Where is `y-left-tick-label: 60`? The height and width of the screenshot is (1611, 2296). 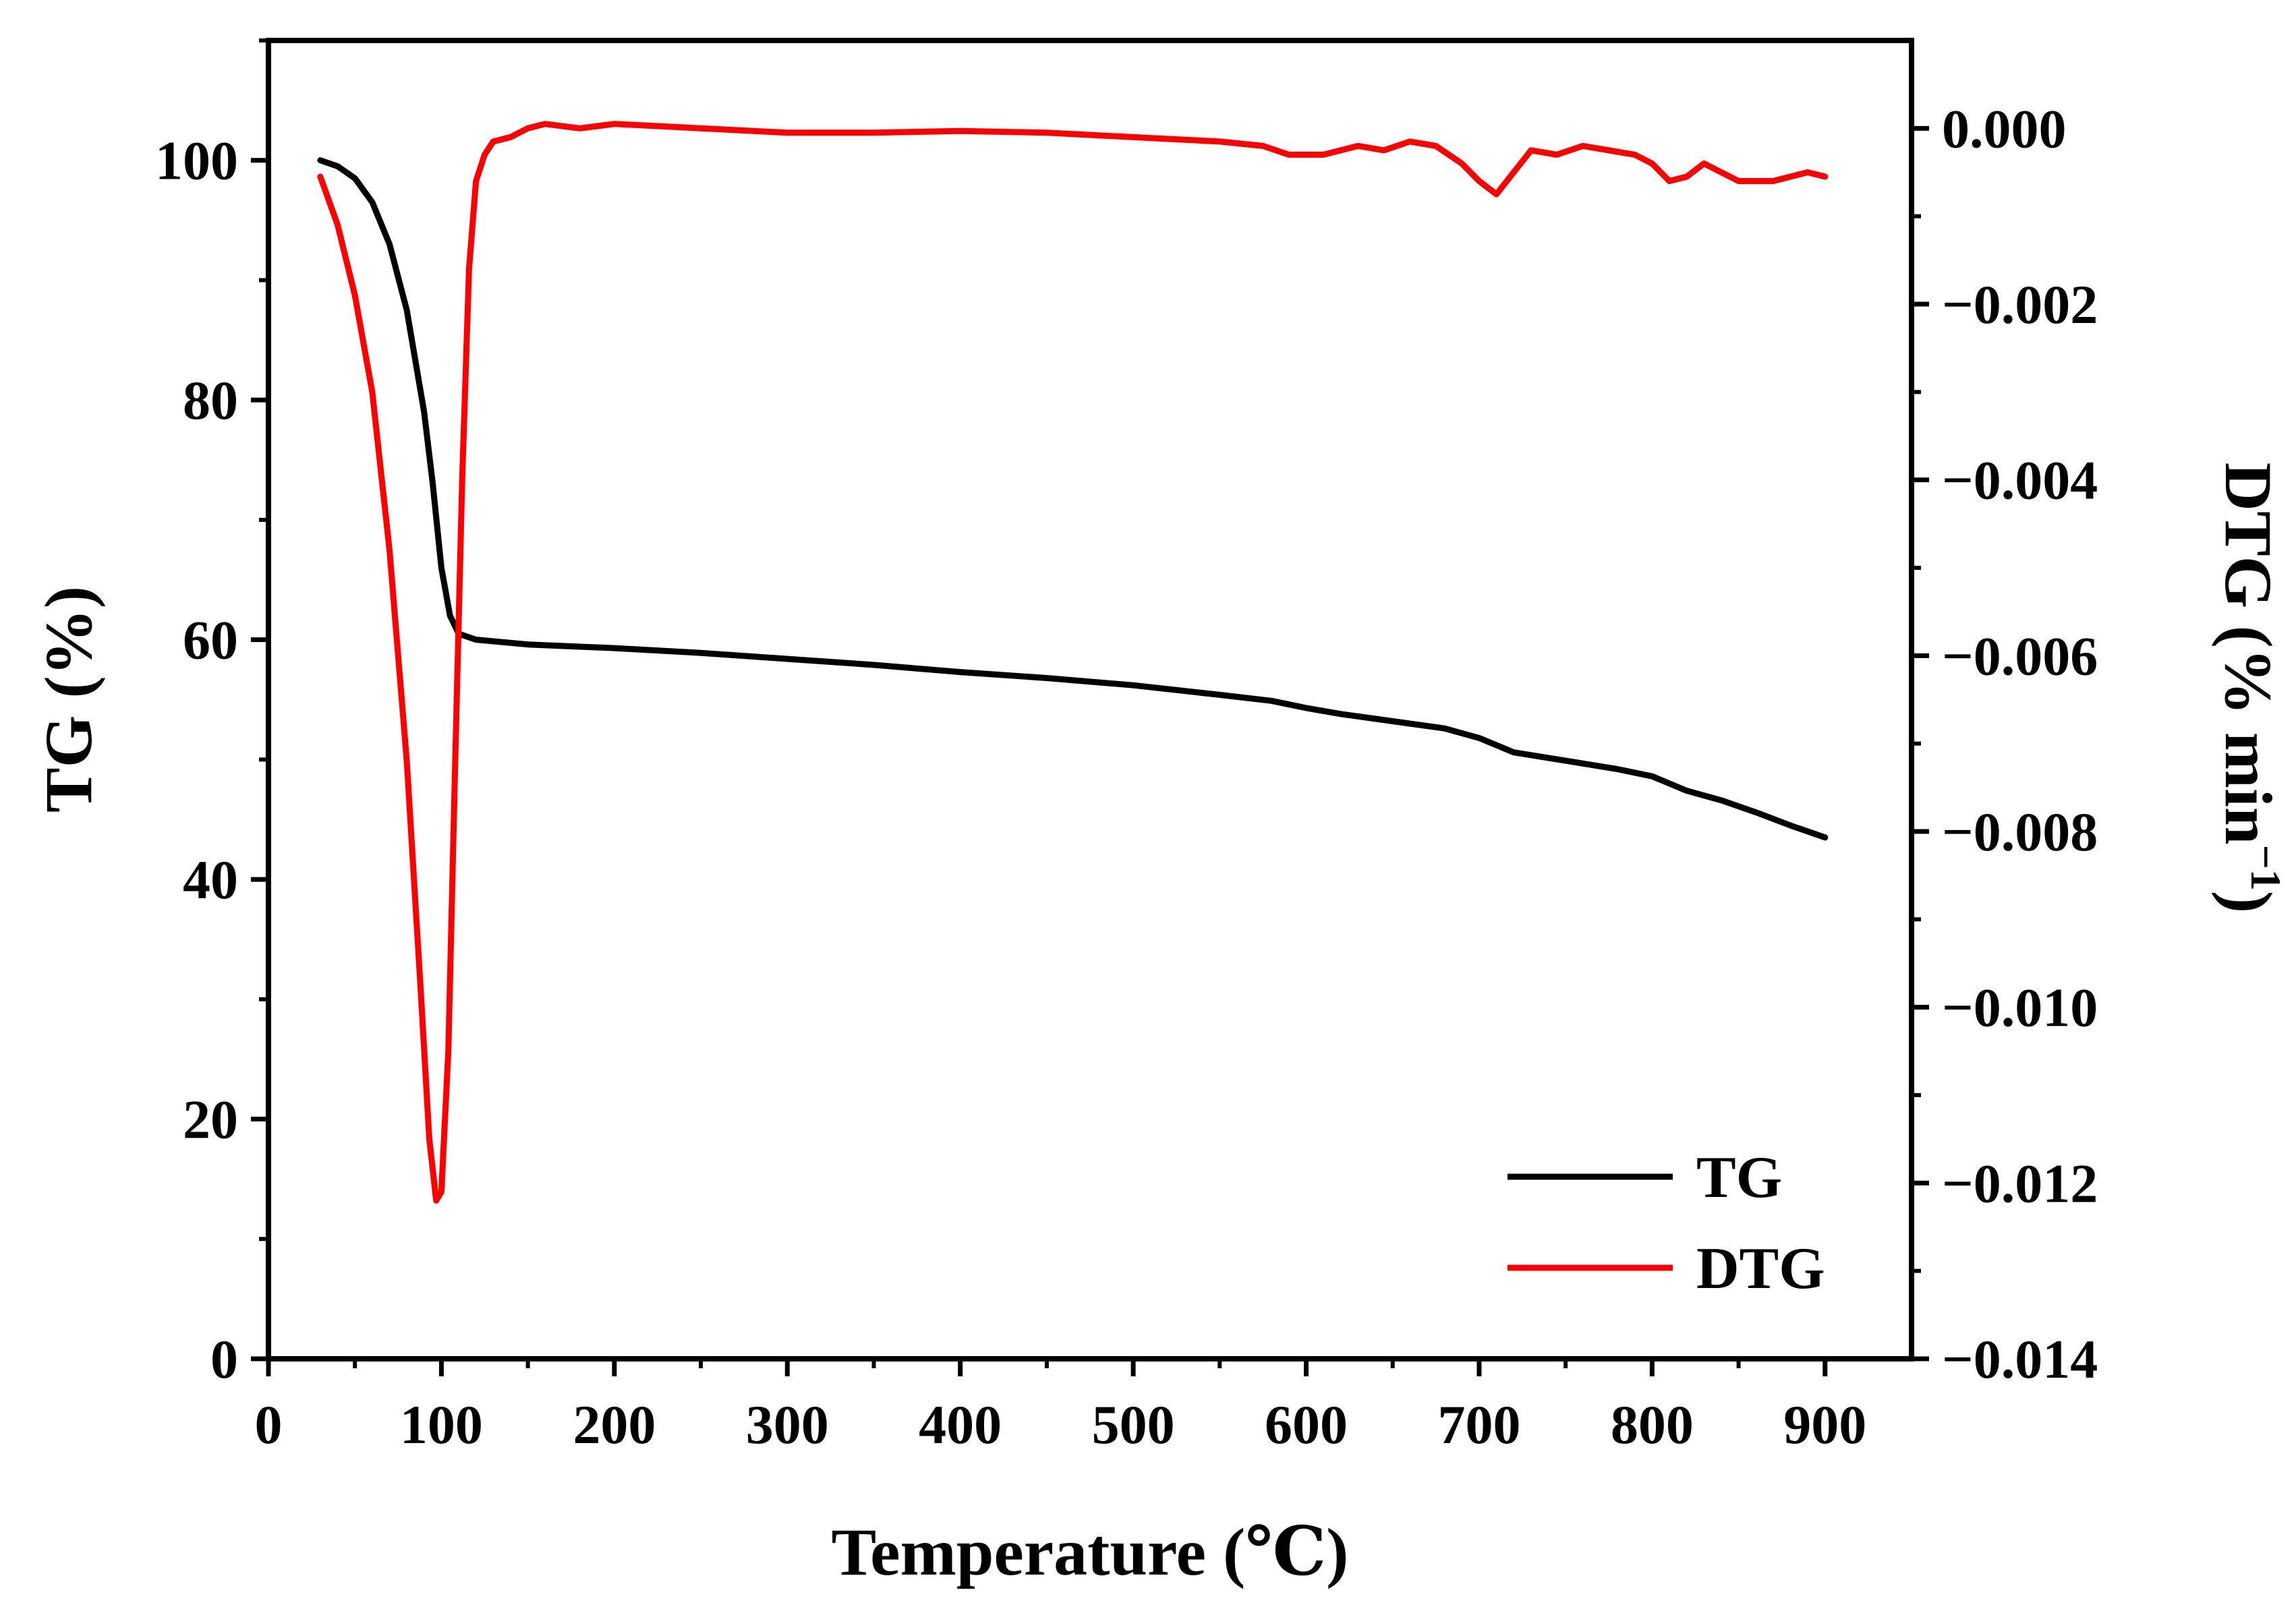 y-left-tick-label: 60 is located at coordinates (210, 640).